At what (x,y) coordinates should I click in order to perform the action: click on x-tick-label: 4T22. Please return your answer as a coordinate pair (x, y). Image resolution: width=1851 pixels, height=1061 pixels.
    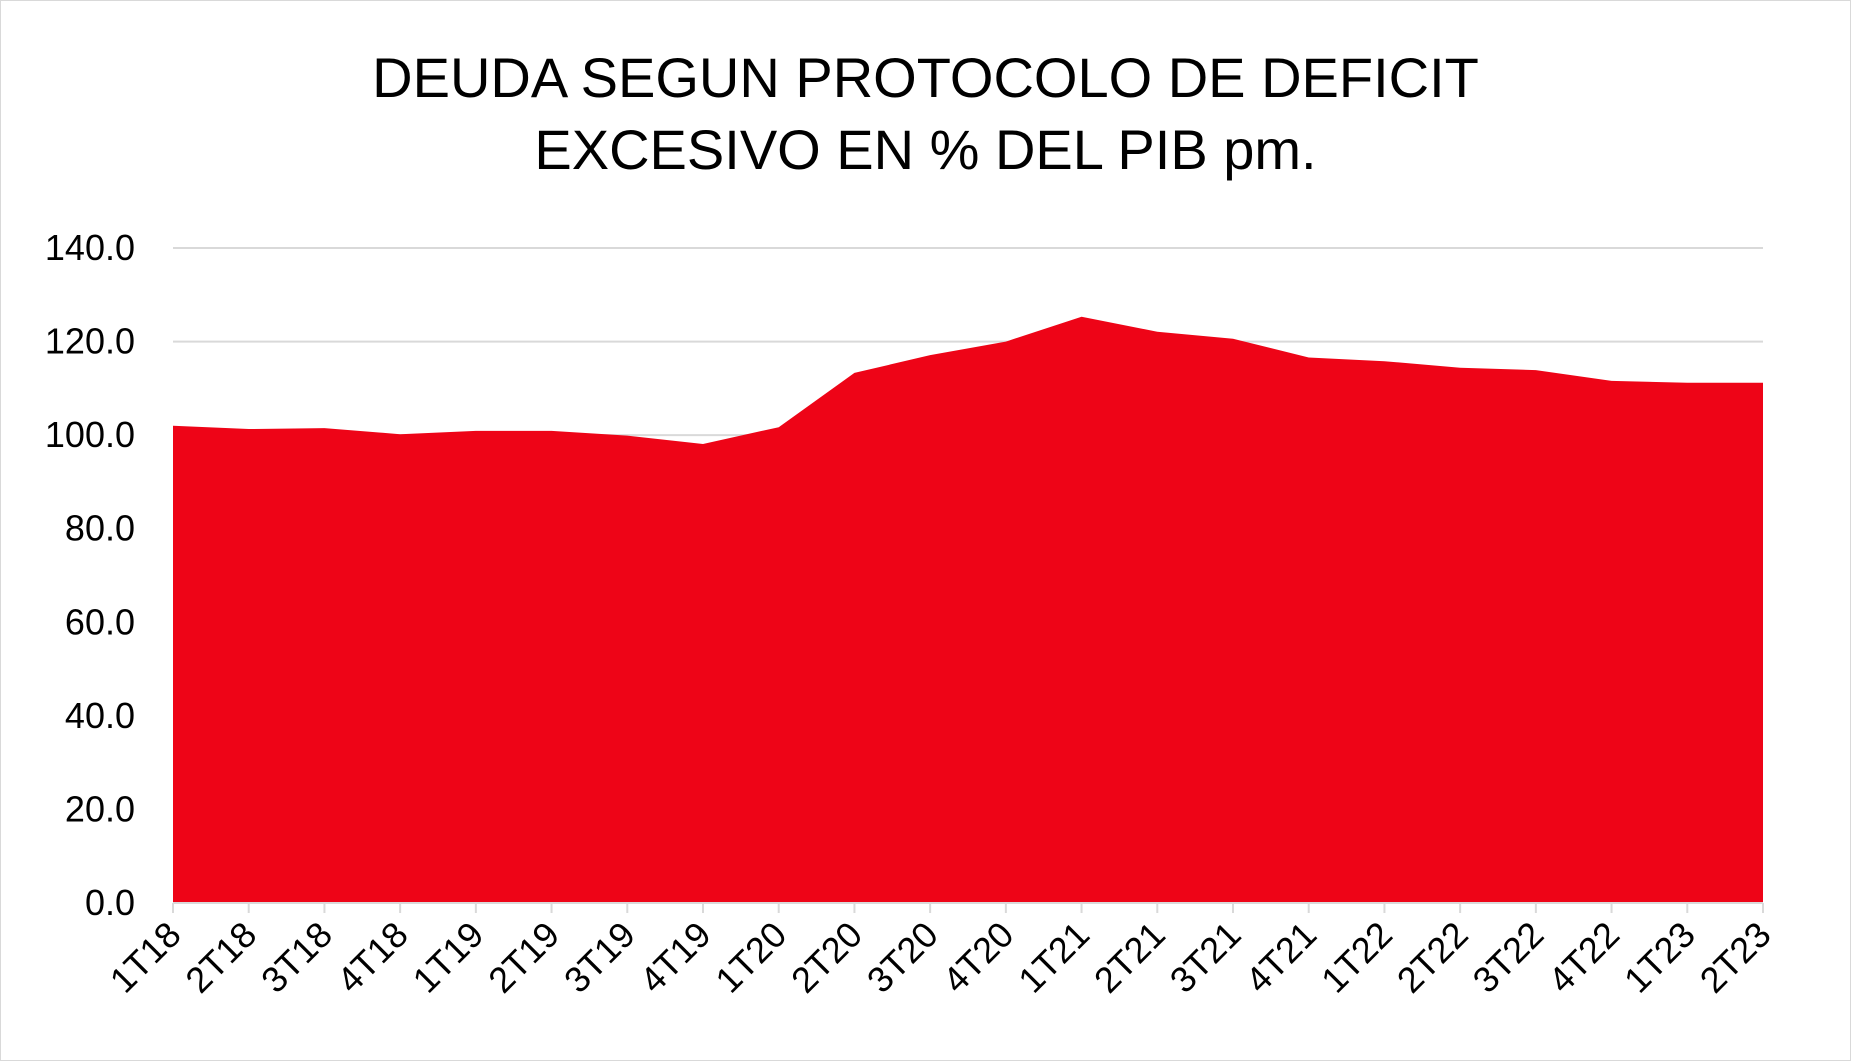
    Looking at the image, I should click on (1583, 957).